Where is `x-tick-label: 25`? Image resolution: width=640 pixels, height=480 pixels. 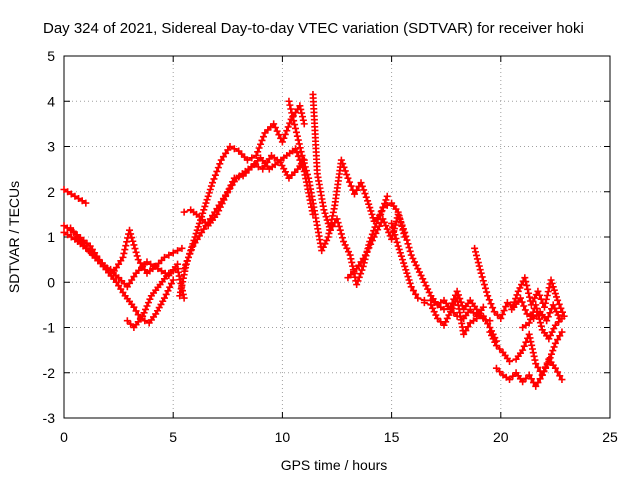 x-tick-label: 25 is located at coordinates (610, 437).